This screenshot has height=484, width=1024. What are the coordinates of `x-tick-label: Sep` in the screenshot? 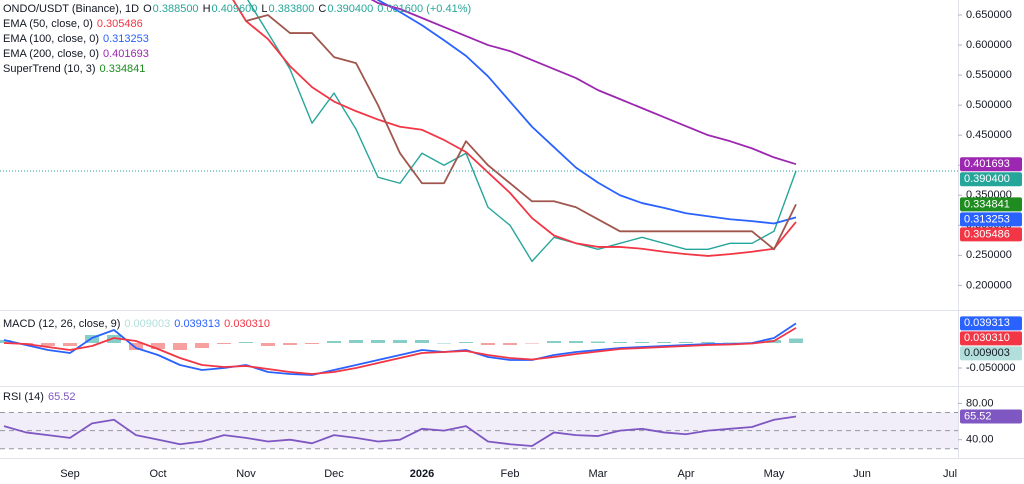 It's located at (70, 474).